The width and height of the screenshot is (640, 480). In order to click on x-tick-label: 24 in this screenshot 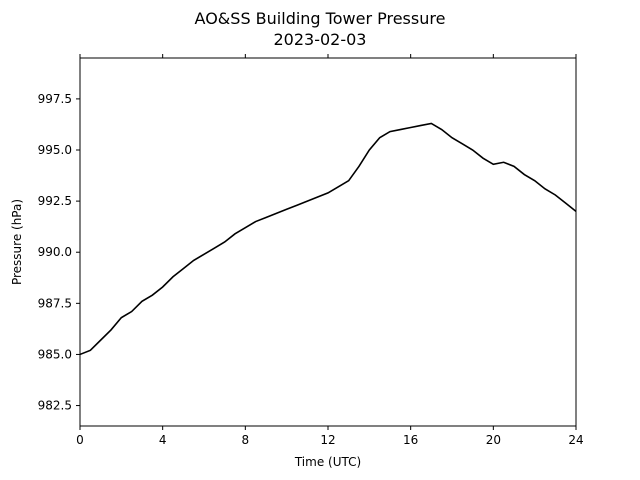, I will do `click(575, 440)`.